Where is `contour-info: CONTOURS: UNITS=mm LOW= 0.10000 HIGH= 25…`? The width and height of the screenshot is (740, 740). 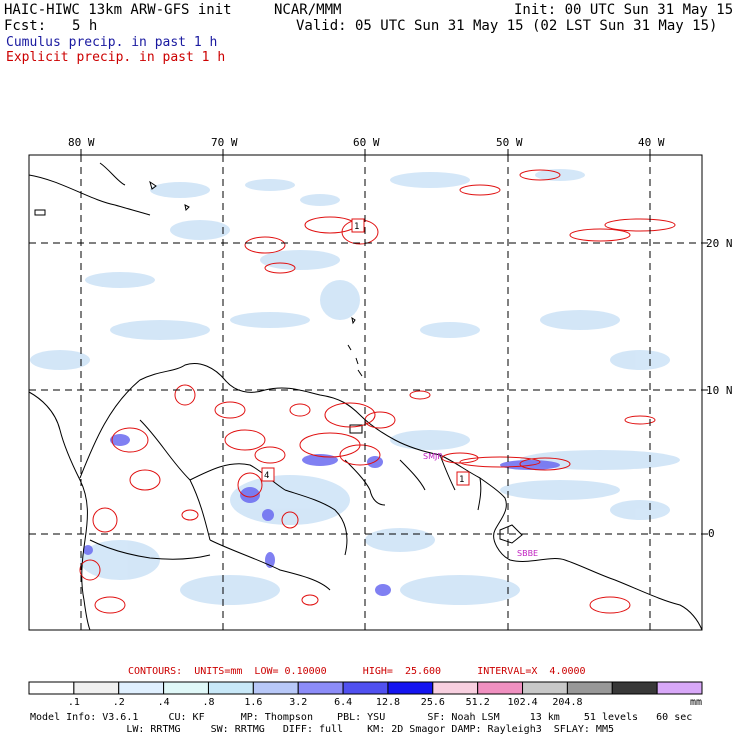 contour-info: CONTOURS: UNITS=mm LOW= 0.10000 HIGH= 25… is located at coordinates (357, 671).